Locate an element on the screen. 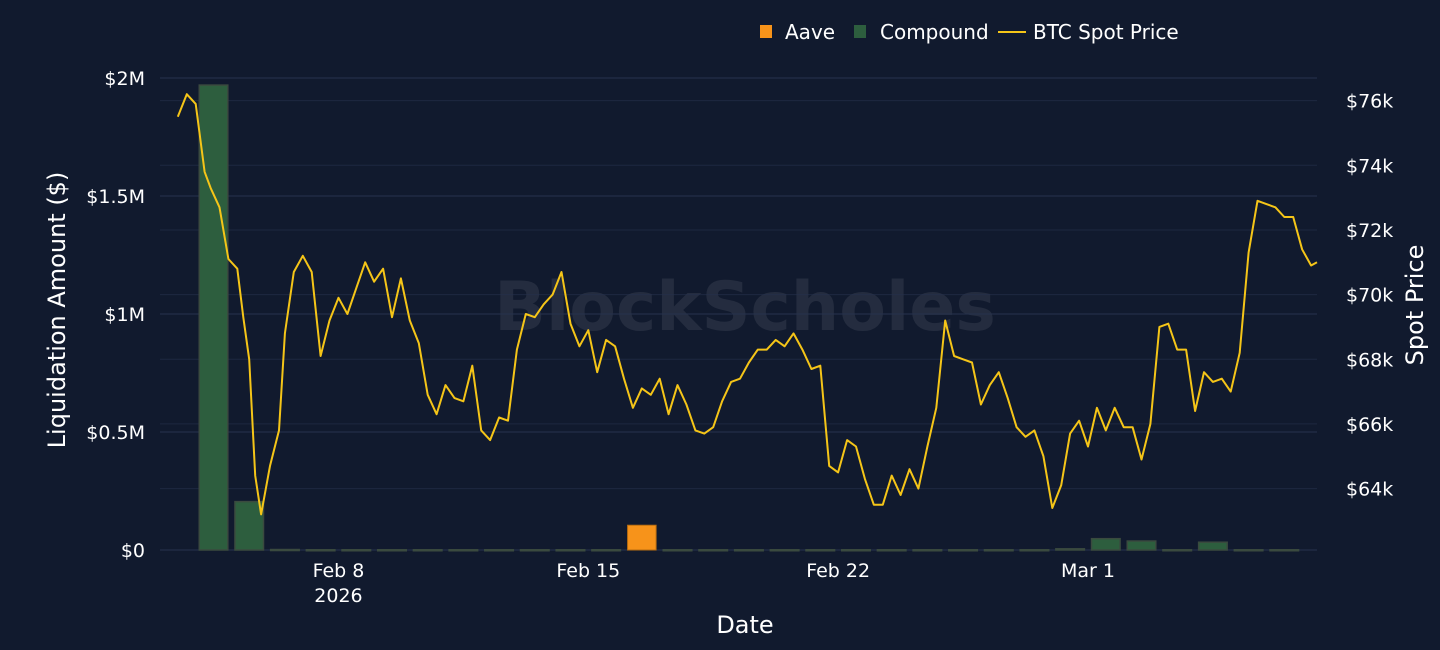 Image resolution: width=1440 pixels, height=650 pixels. x-tick-sublabel: 2026 is located at coordinates (338, 596).